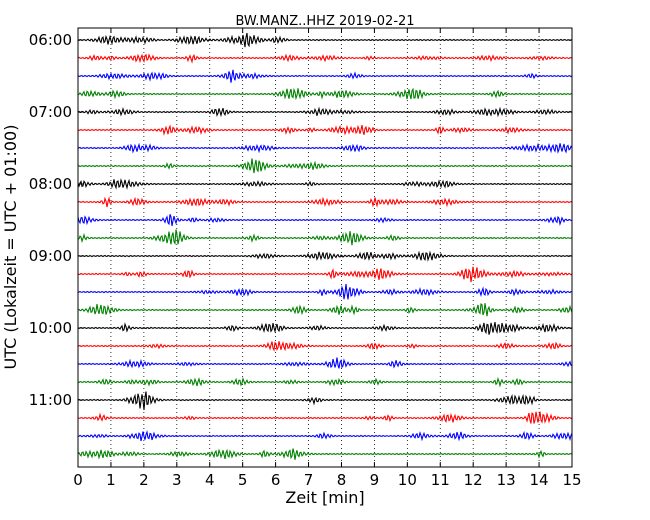 Image resolution: width=650 pixels, height=520 pixels. I want to click on y-tick-label: 10:00, so click(50, 328).